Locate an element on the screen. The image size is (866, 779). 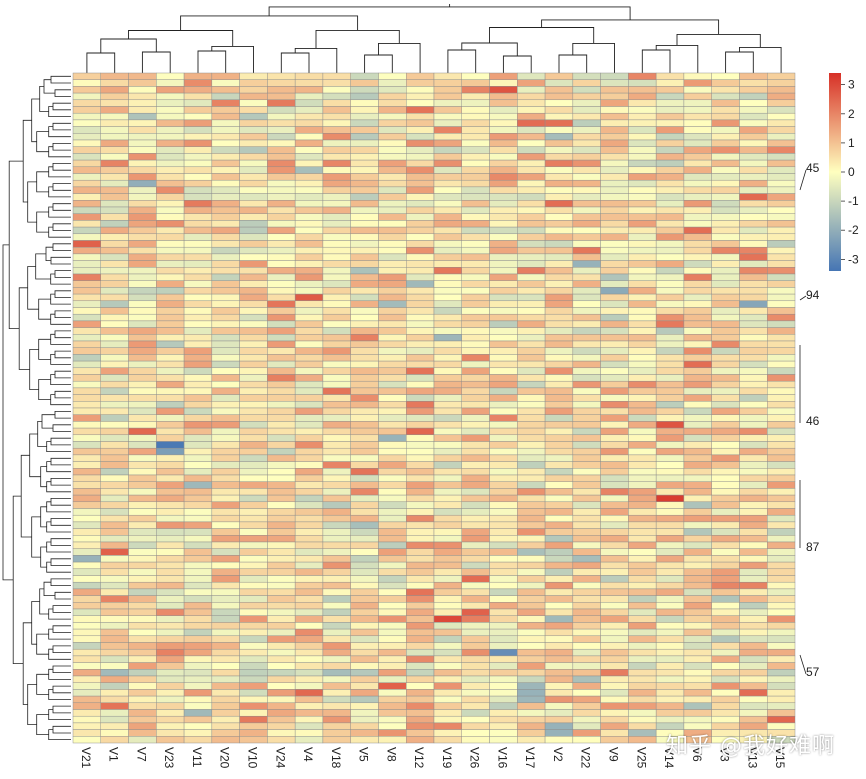
legend-tick-label: 0 is located at coordinates (851, 172).